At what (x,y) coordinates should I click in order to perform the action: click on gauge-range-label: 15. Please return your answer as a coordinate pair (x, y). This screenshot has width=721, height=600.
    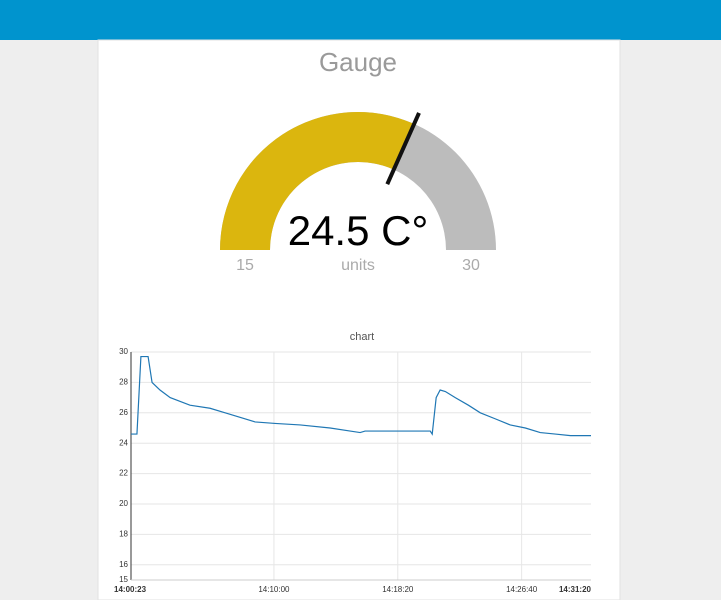
    Looking at the image, I should click on (245, 265).